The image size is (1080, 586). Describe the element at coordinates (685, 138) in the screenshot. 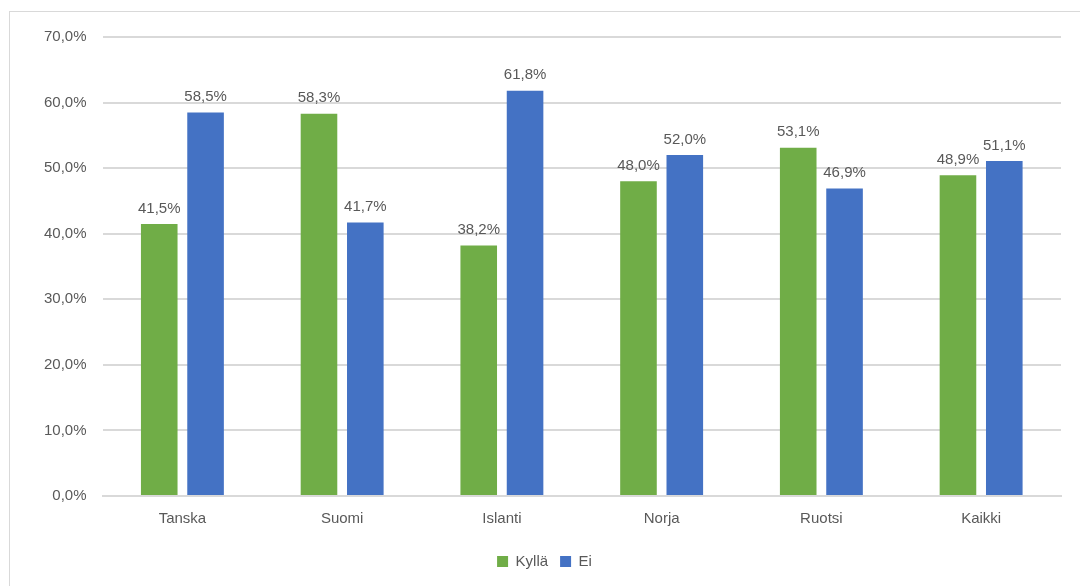

I see `data-label: 52,0%` at that location.